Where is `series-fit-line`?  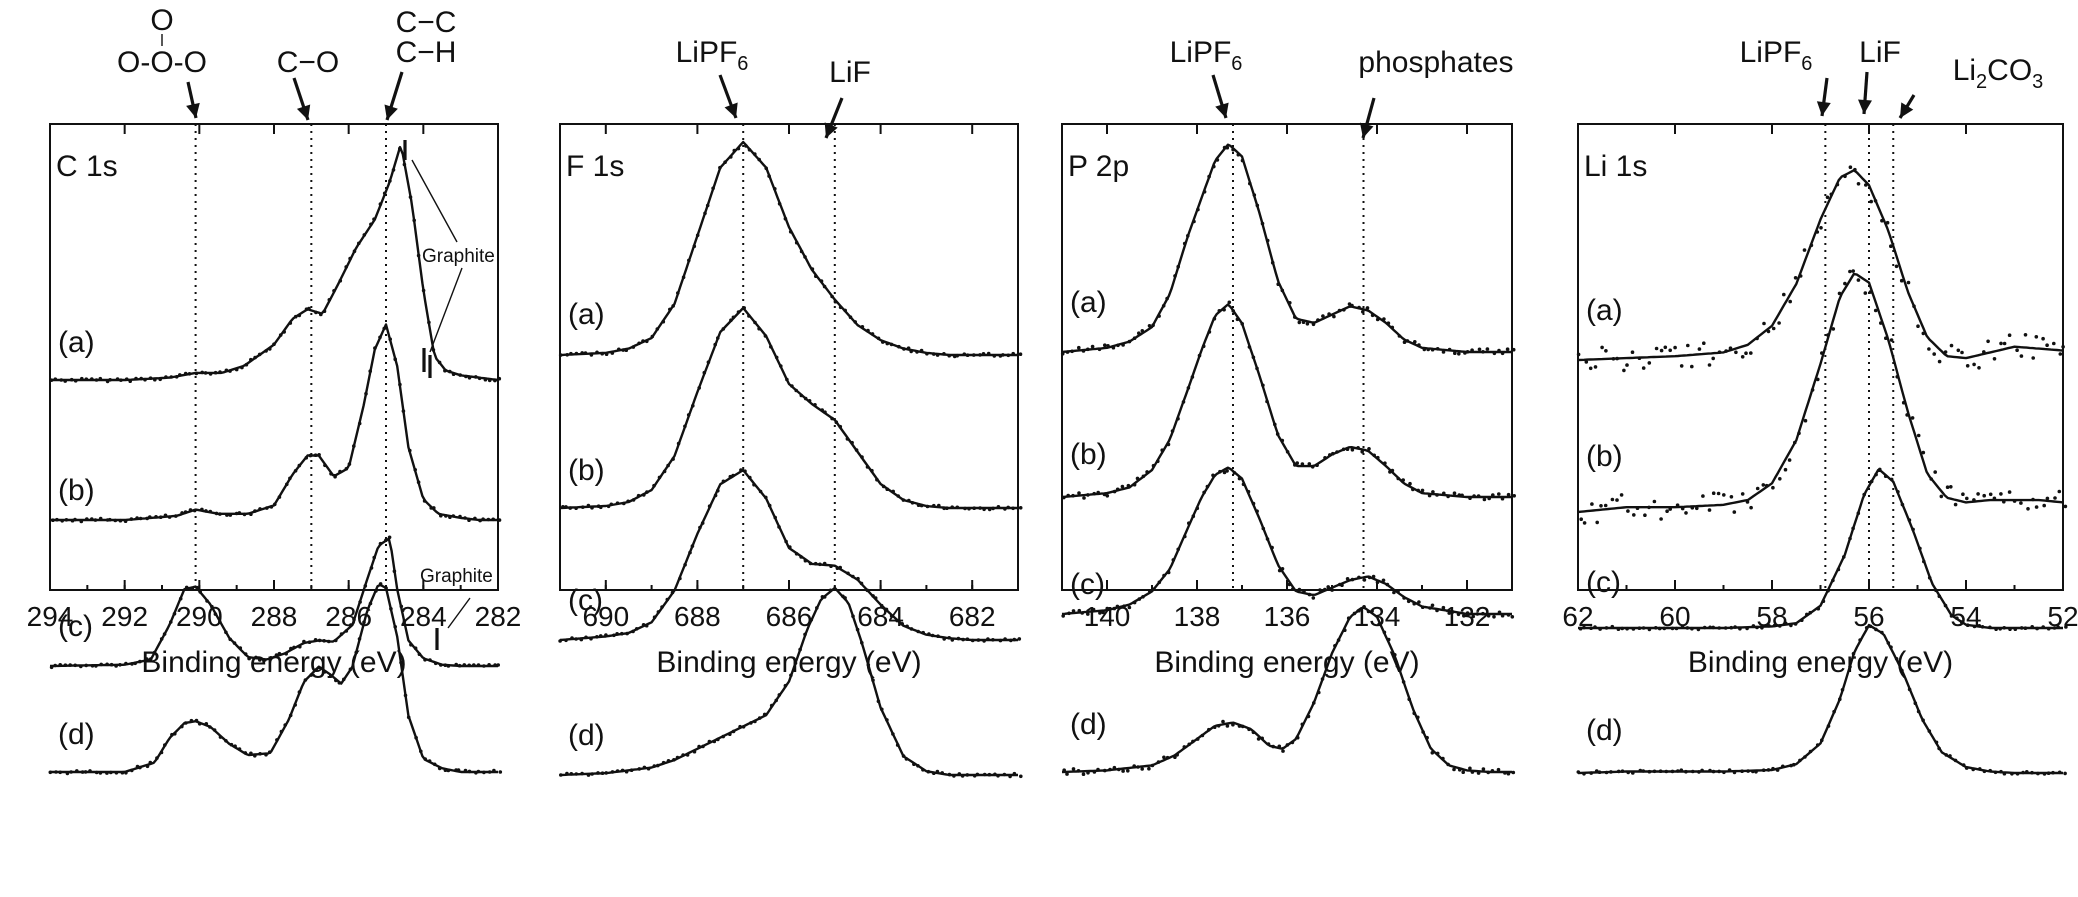 series-fit-line is located at coordinates (788, 248).